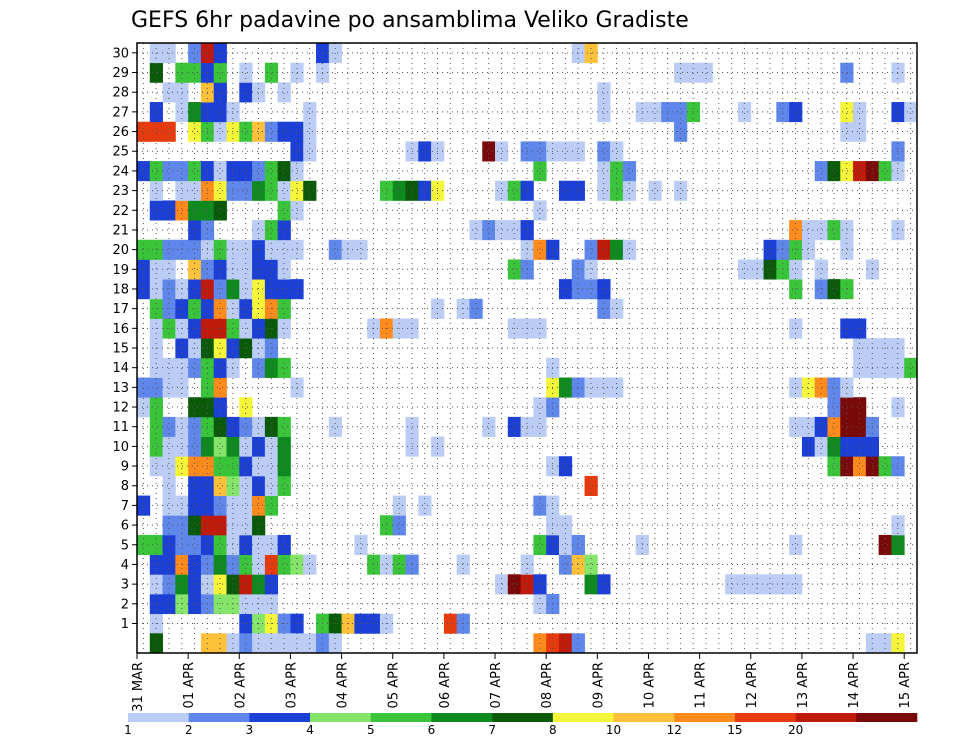 Image resolution: width=960 pixels, height=742 pixels. I want to click on y-tick-label: 29, so click(120, 73).